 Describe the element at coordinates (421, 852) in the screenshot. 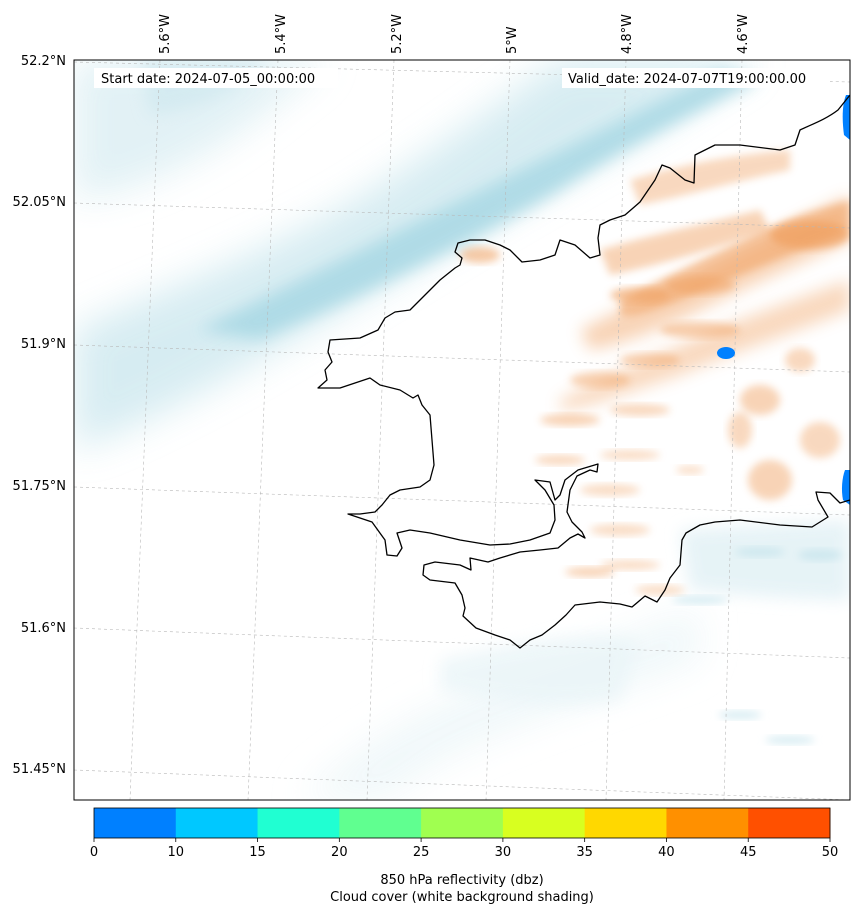

I see `colorbar-tick-label: 25` at that location.